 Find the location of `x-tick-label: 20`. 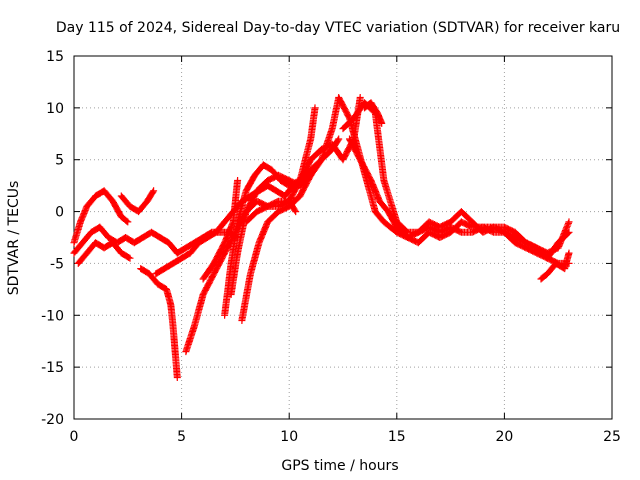

x-tick-label: 20 is located at coordinates (504, 437).